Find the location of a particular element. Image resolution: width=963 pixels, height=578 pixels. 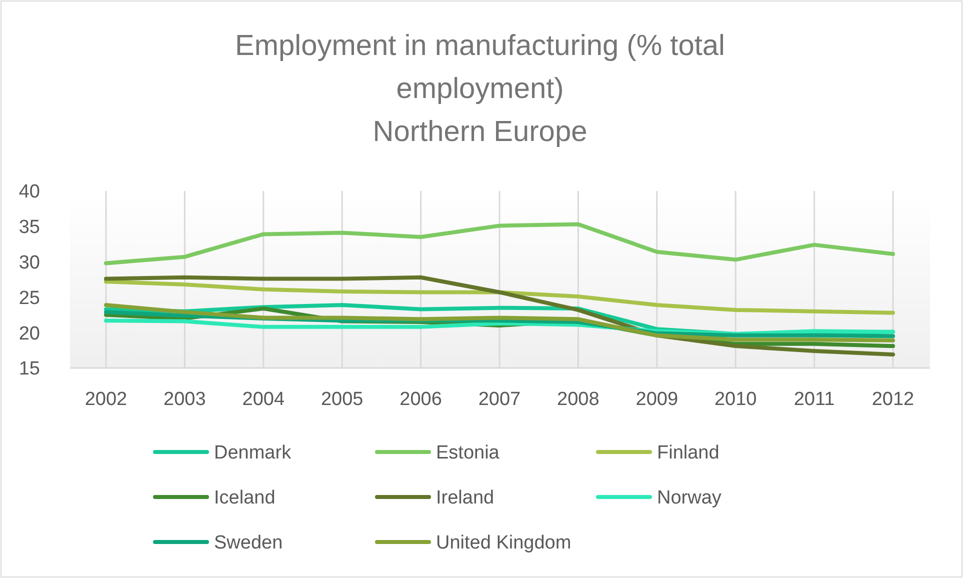

x-tick-label: 2002 is located at coordinates (106, 399).